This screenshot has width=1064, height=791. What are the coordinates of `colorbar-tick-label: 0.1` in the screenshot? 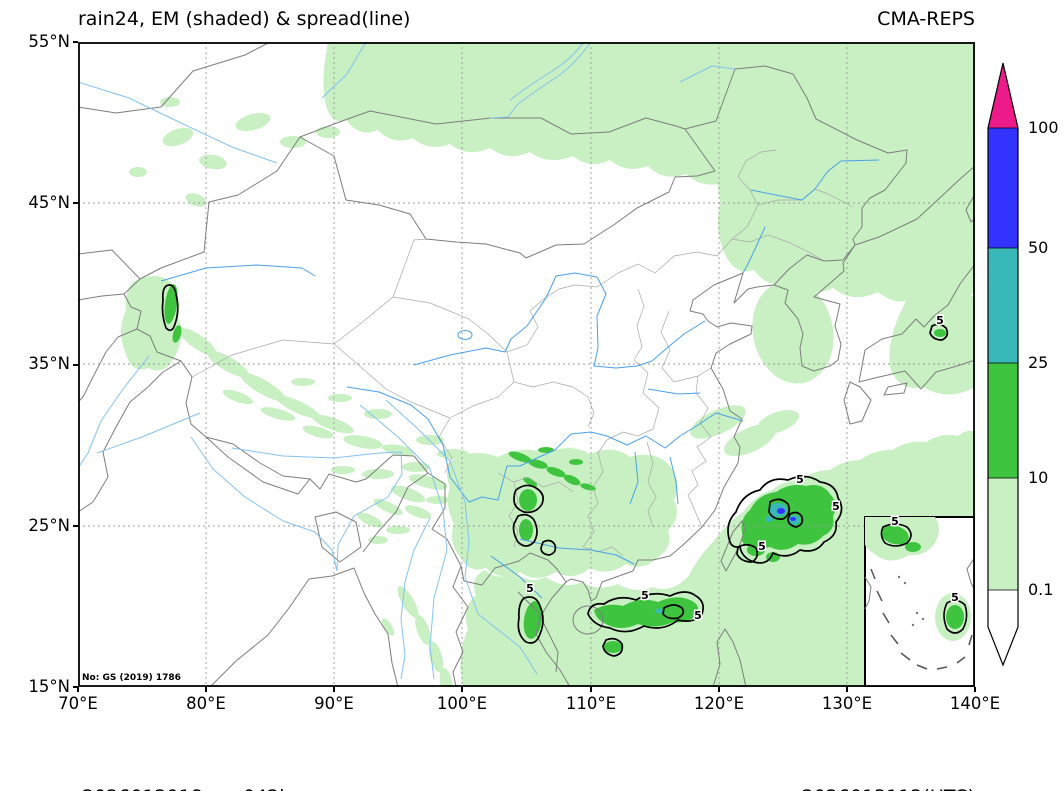 It's located at (1041, 589).